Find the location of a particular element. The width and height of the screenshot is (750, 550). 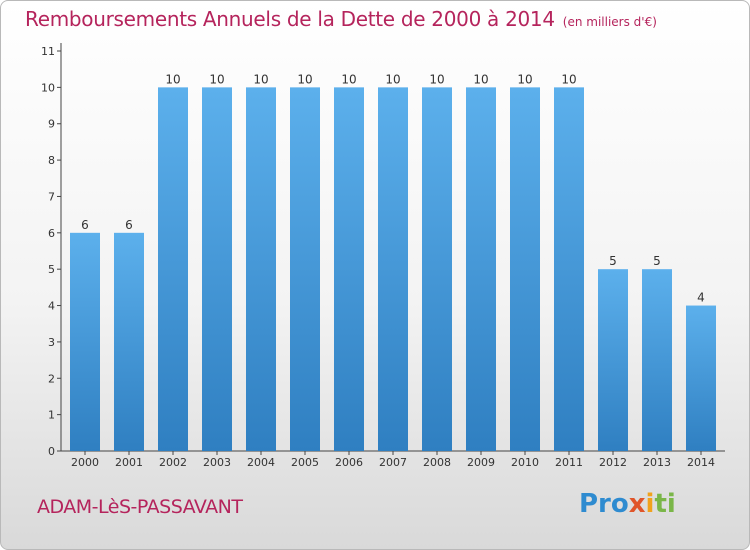

y-tick-label: 2 is located at coordinates (51, 378).